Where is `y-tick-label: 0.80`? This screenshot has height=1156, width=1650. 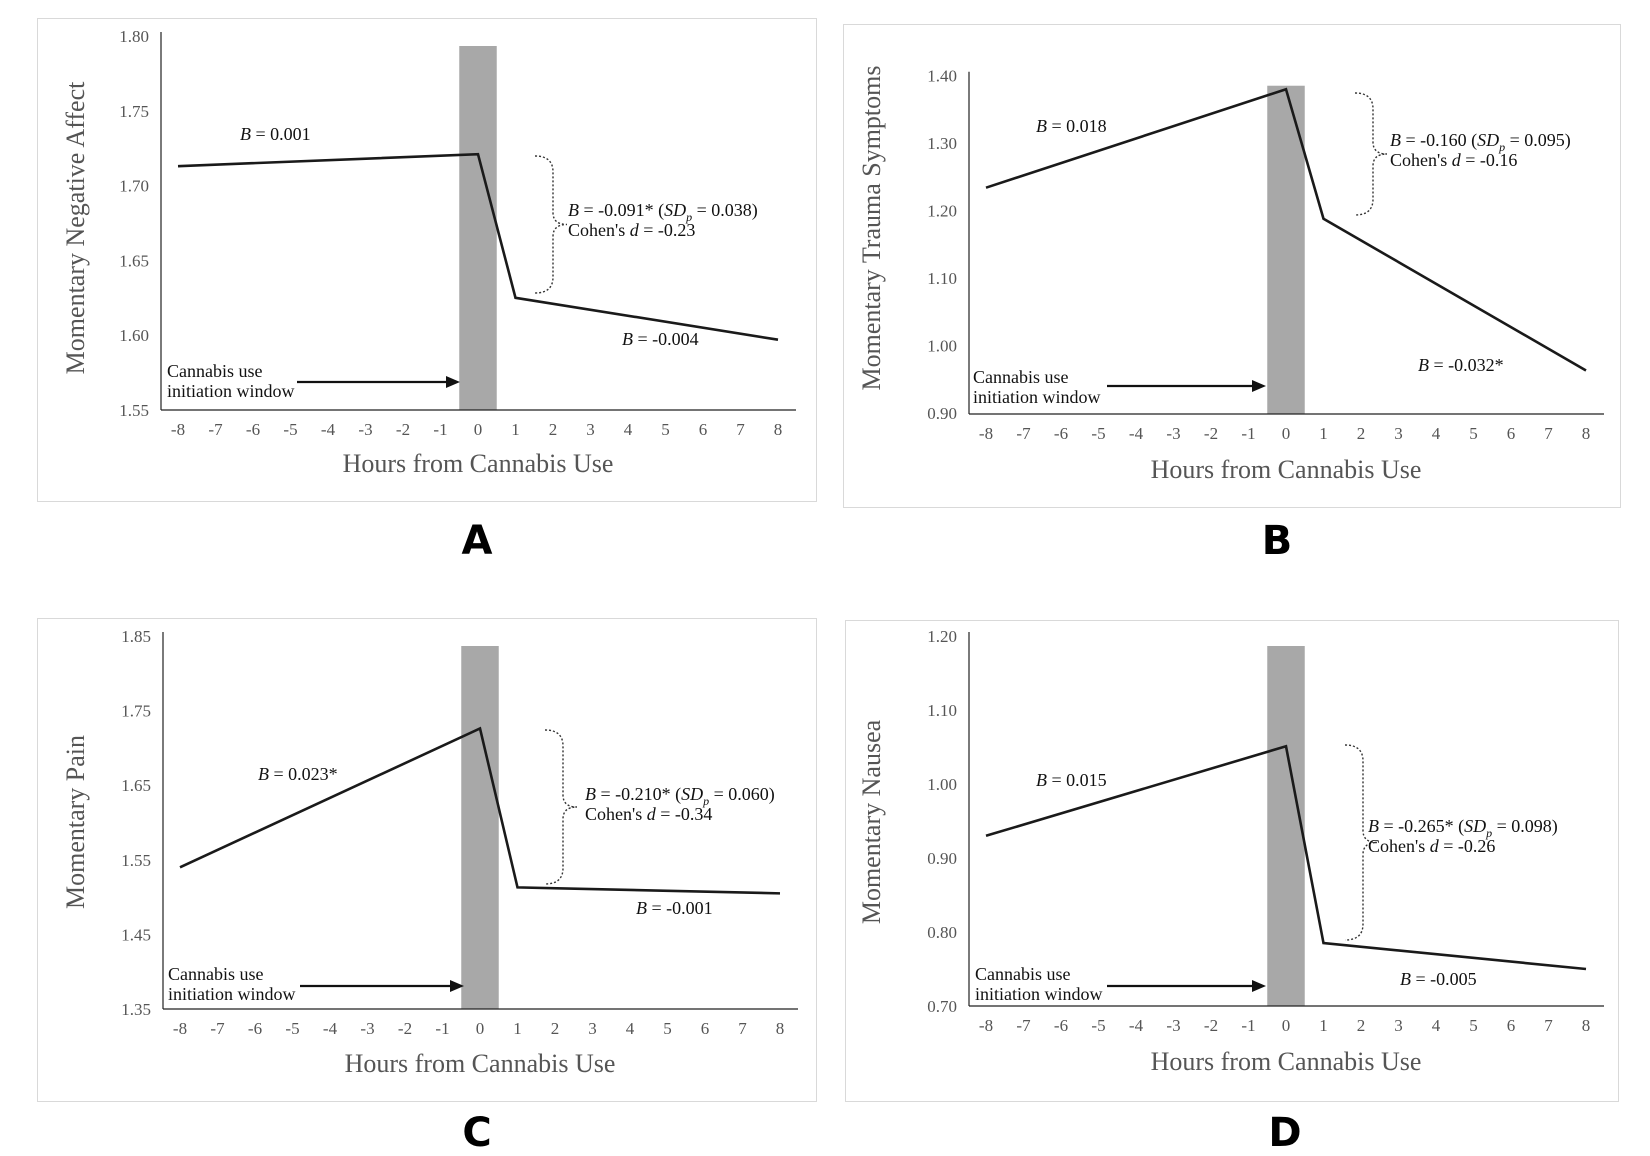 y-tick-label: 0.80 is located at coordinates (942, 932).